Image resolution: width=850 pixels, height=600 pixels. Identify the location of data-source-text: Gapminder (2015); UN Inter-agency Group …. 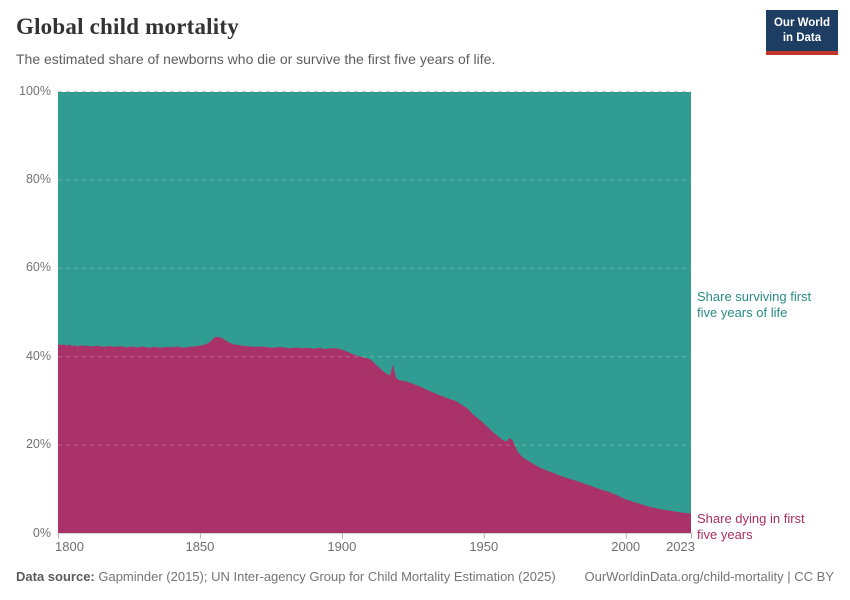
(325, 576).